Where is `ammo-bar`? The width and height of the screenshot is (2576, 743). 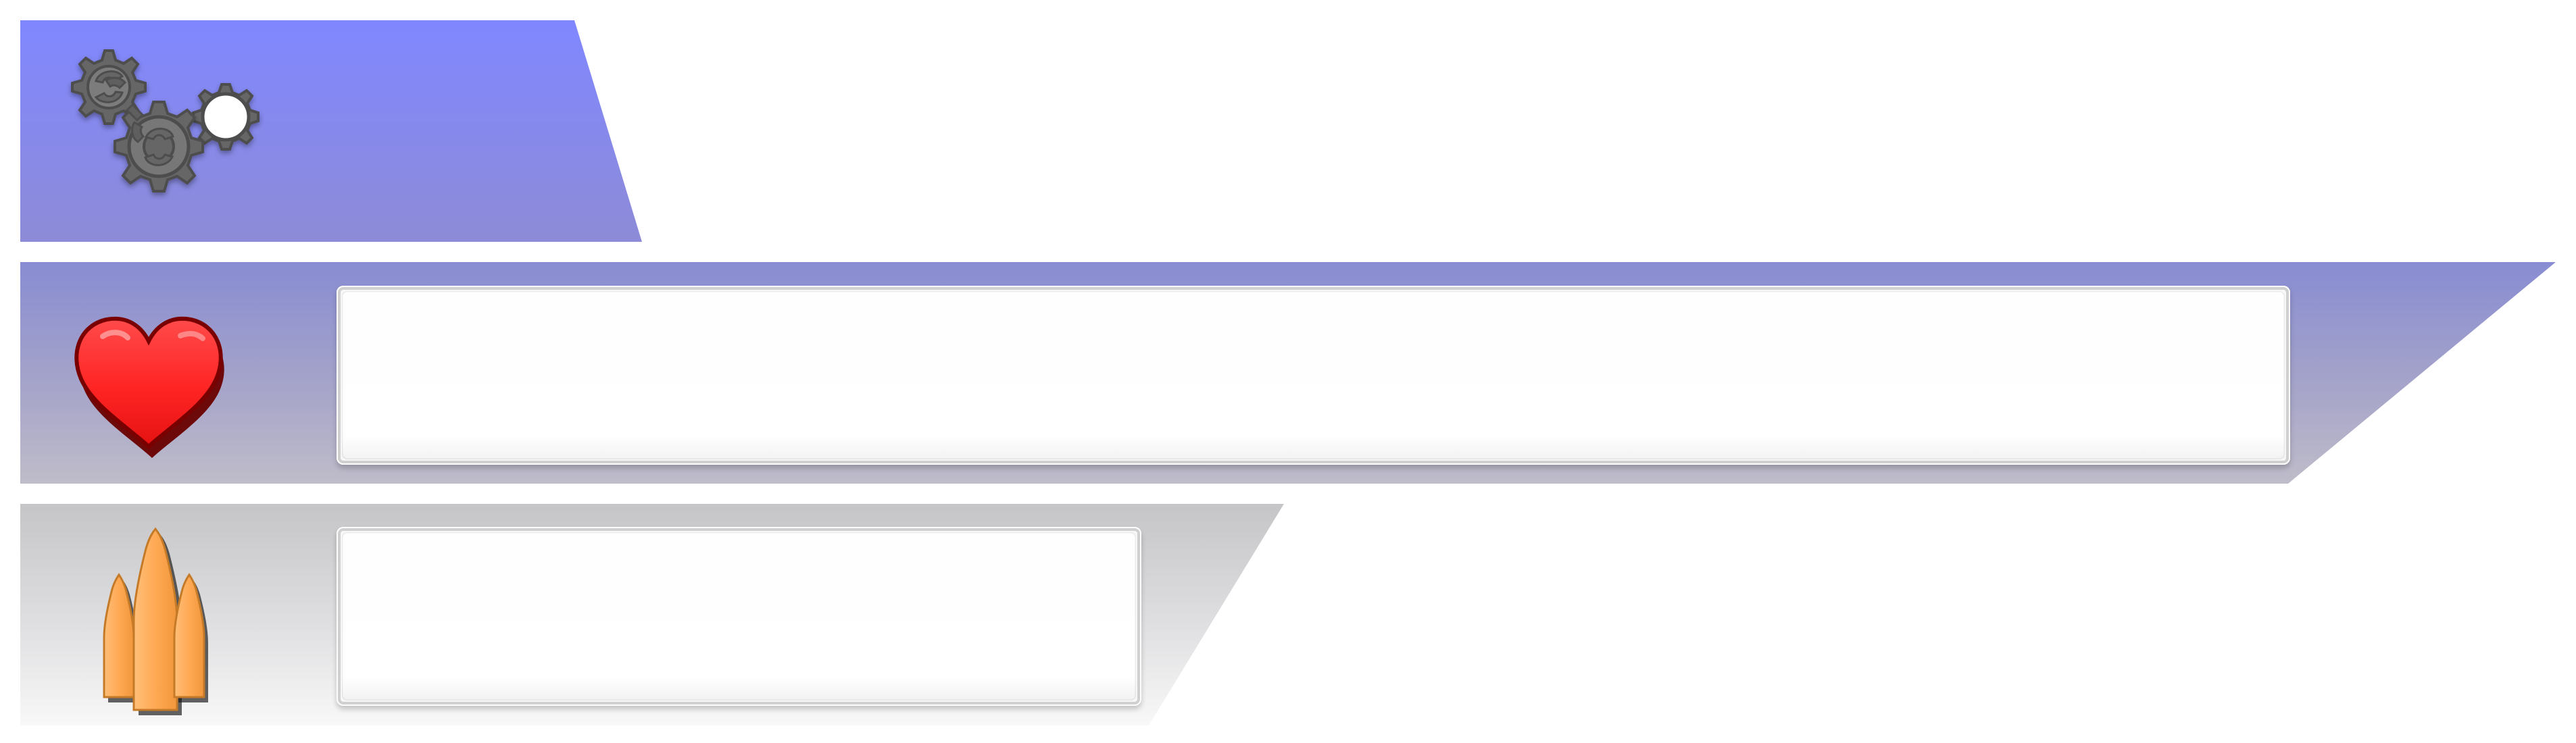 ammo-bar is located at coordinates (739, 616).